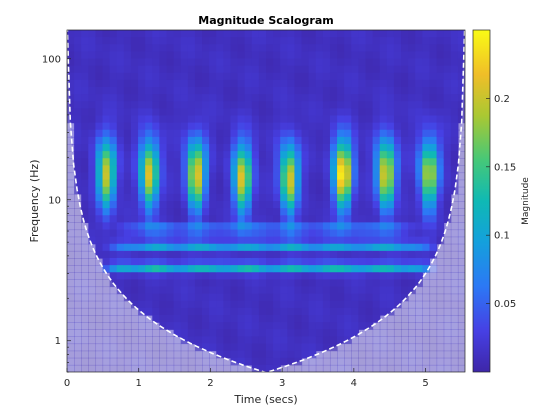  What do you see at coordinates (282, 383) in the screenshot?
I see `x-tick-label: 3` at bounding box center [282, 383].